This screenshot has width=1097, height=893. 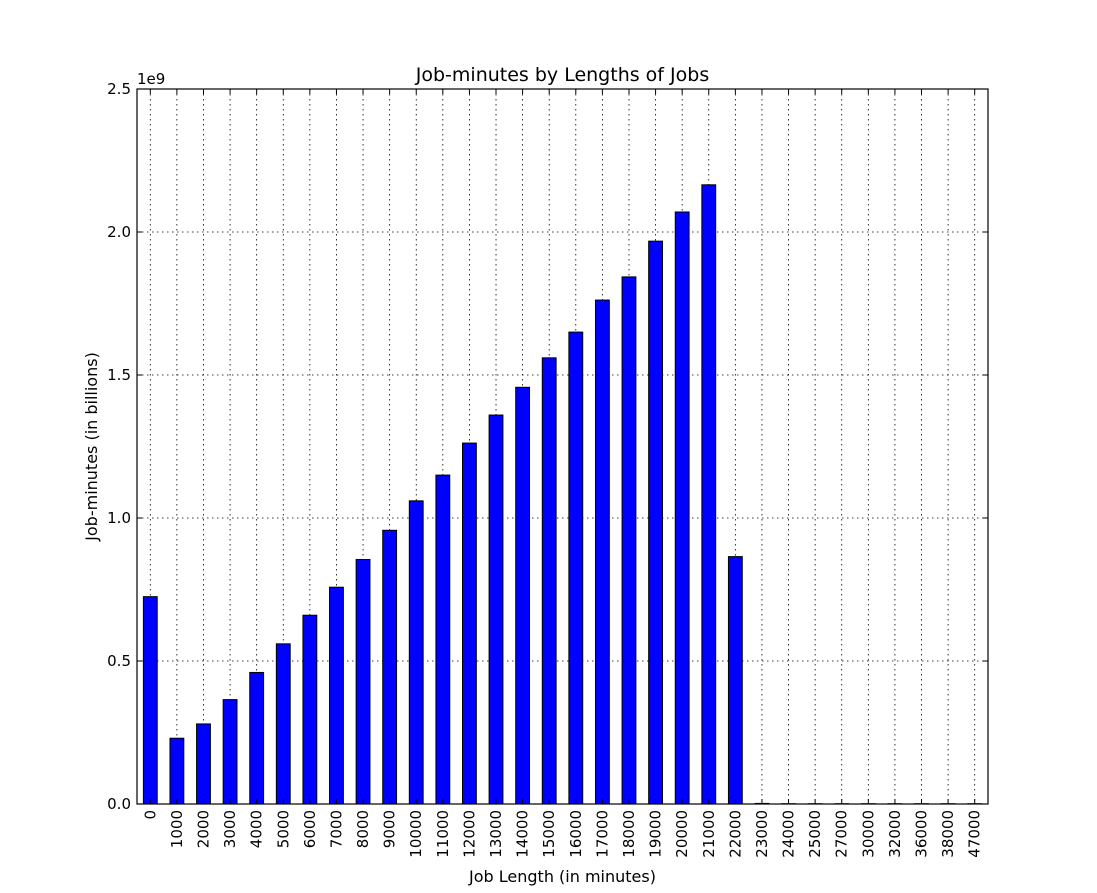 What do you see at coordinates (868, 834) in the screenshot?
I see `x-tick-label: 30000` at bounding box center [868, 834].